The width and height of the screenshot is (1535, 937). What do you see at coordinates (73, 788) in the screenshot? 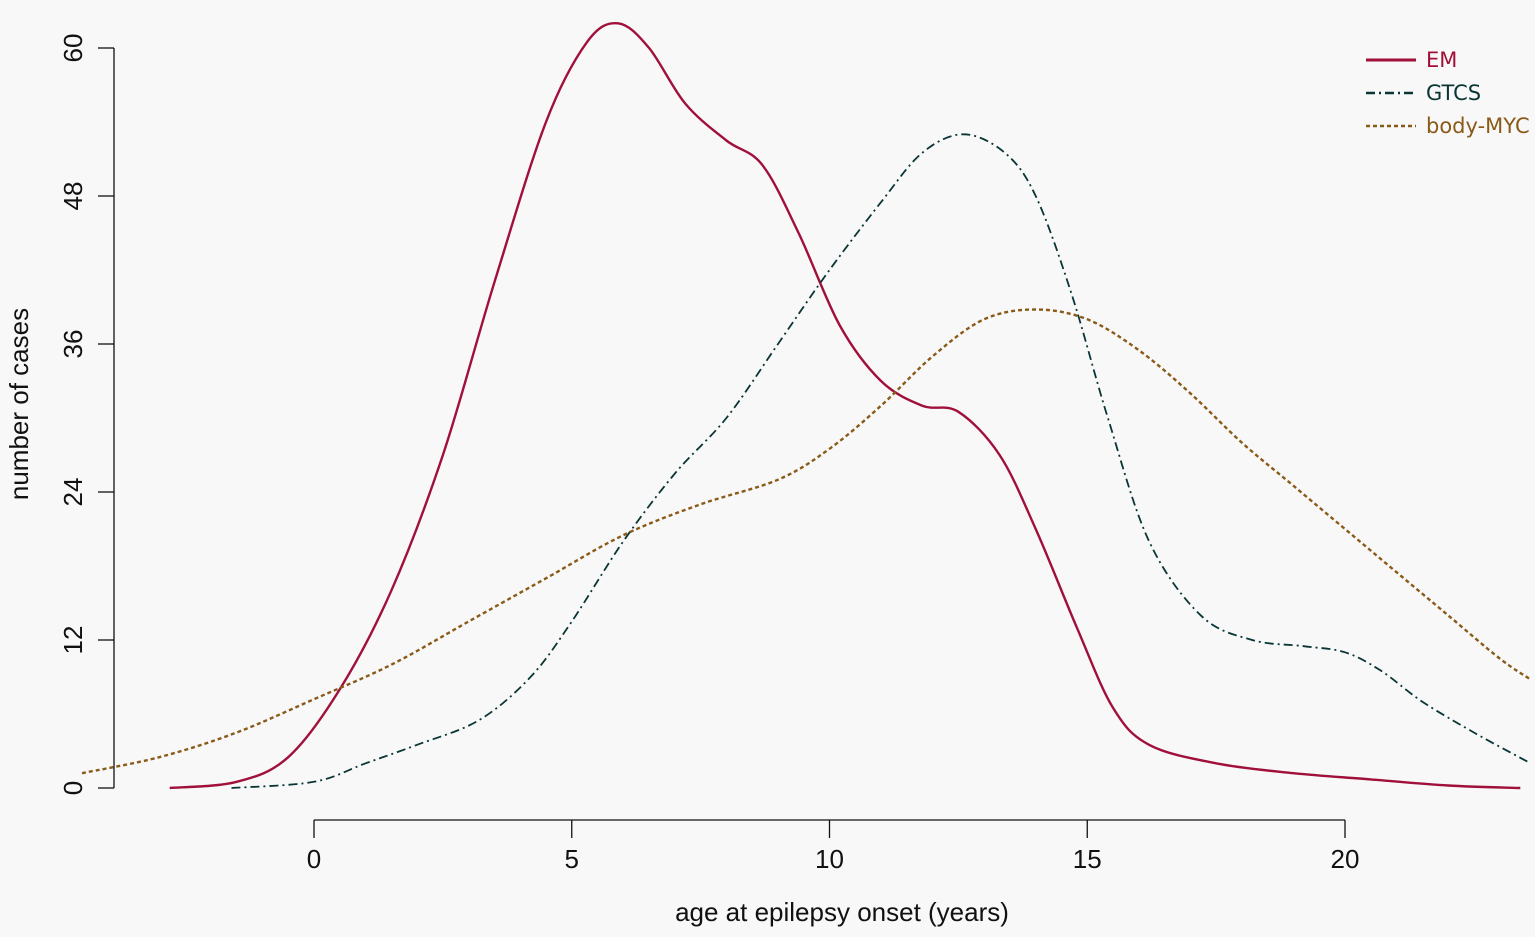
I see `y-tick-label: 0` at bounding box center [73, 788].